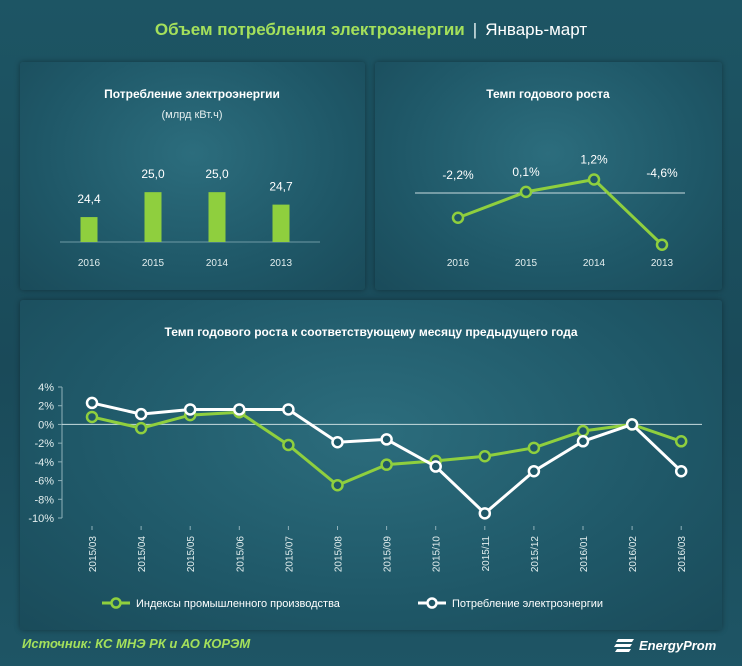 This screenshot has height=666, width=742. I want to click on x-tick-label: 2016/03, so click(682, 554).